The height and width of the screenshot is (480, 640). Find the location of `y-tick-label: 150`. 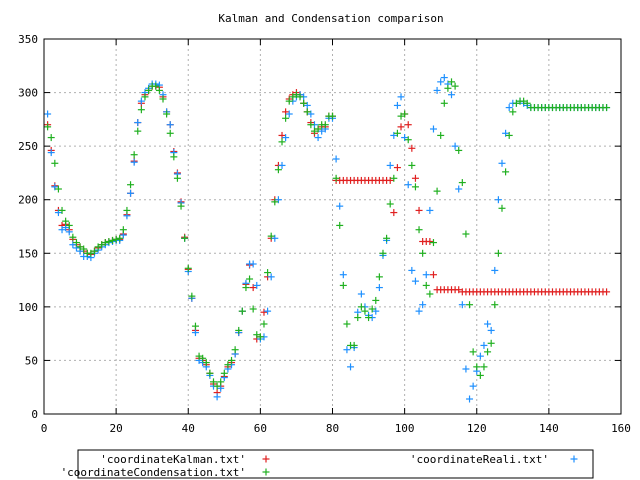

y-tick-label: 150 is located at coordinates (28, 253).